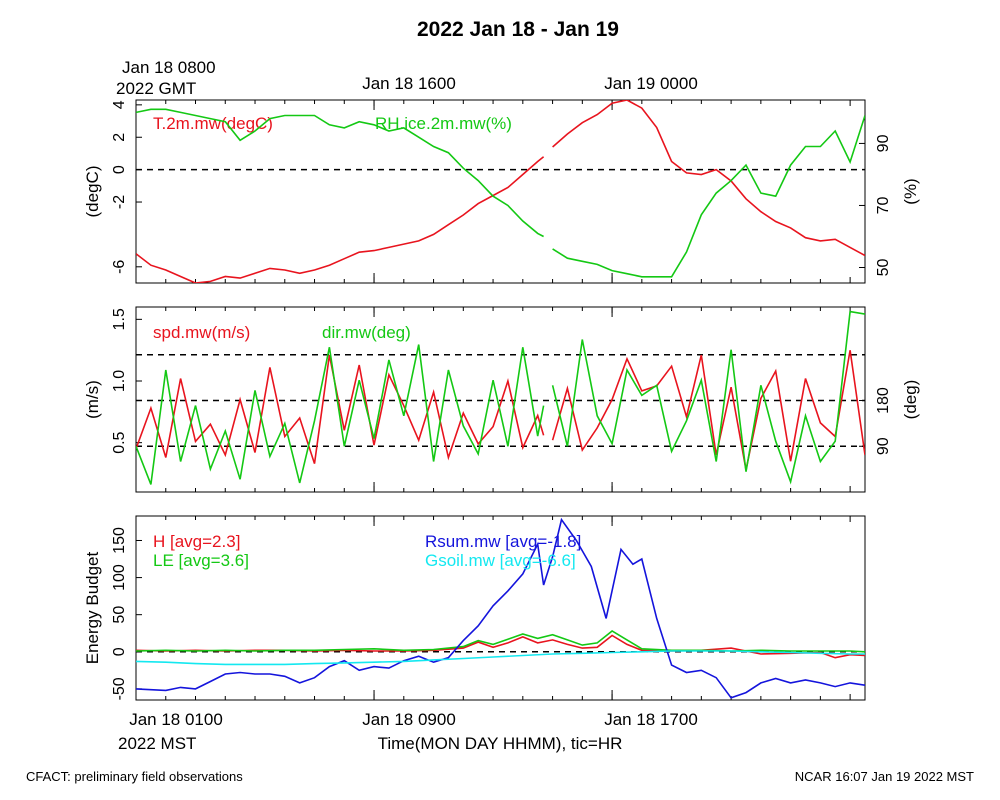 The height and width of the screenshot is (800, 1000). I want to click on wind-left-axis-label: (m/s), so click(92, 399).